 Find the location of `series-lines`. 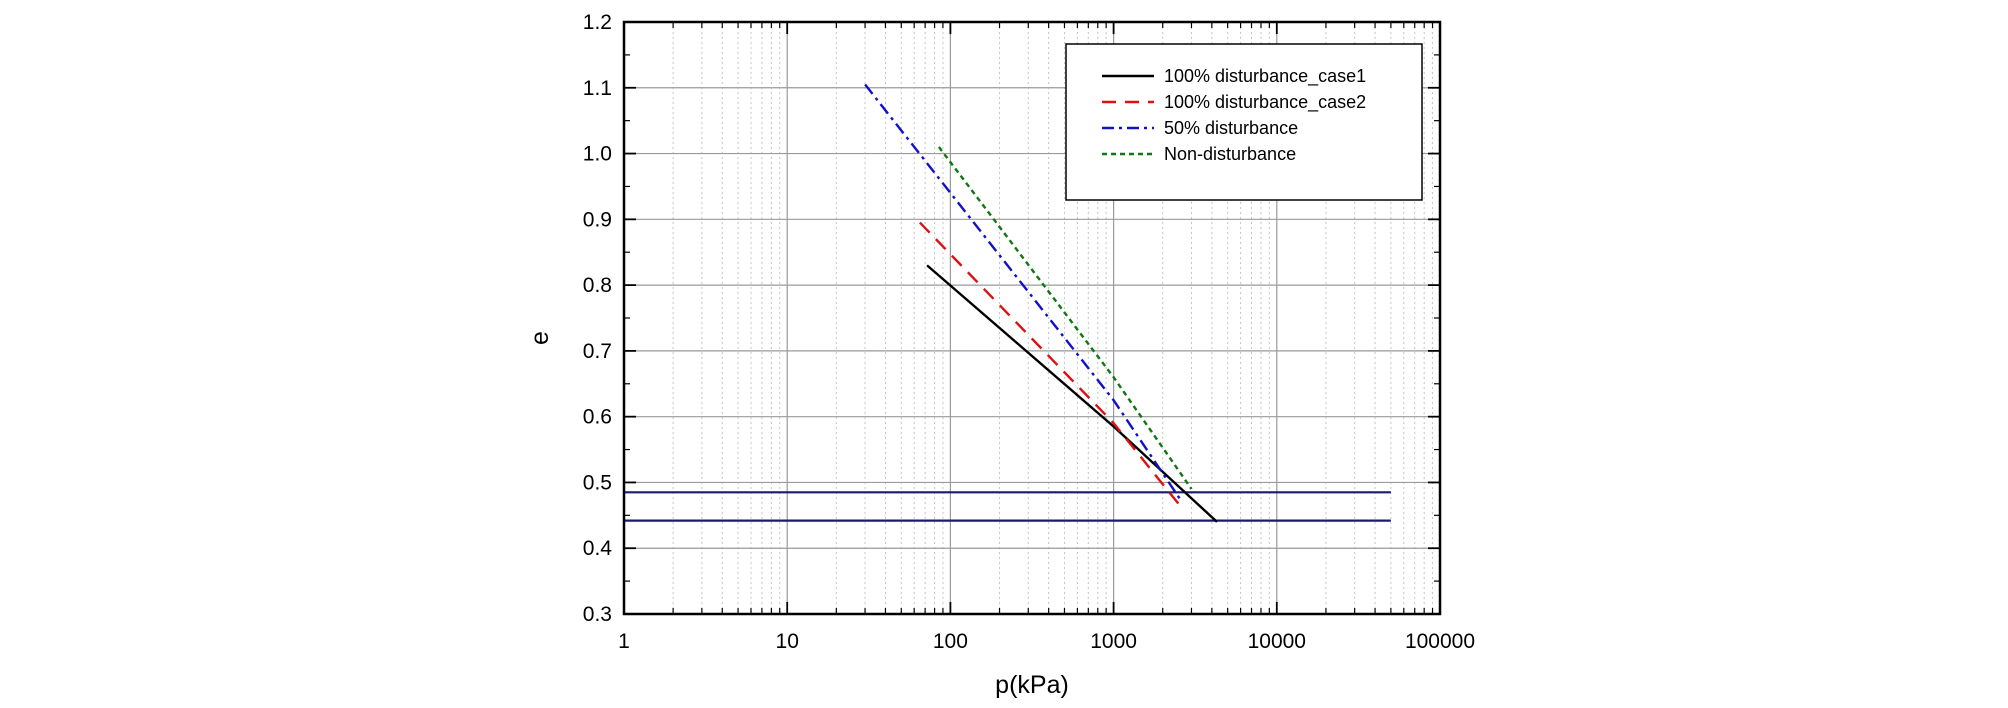

series-lines is located at coordinates (1041, 303).